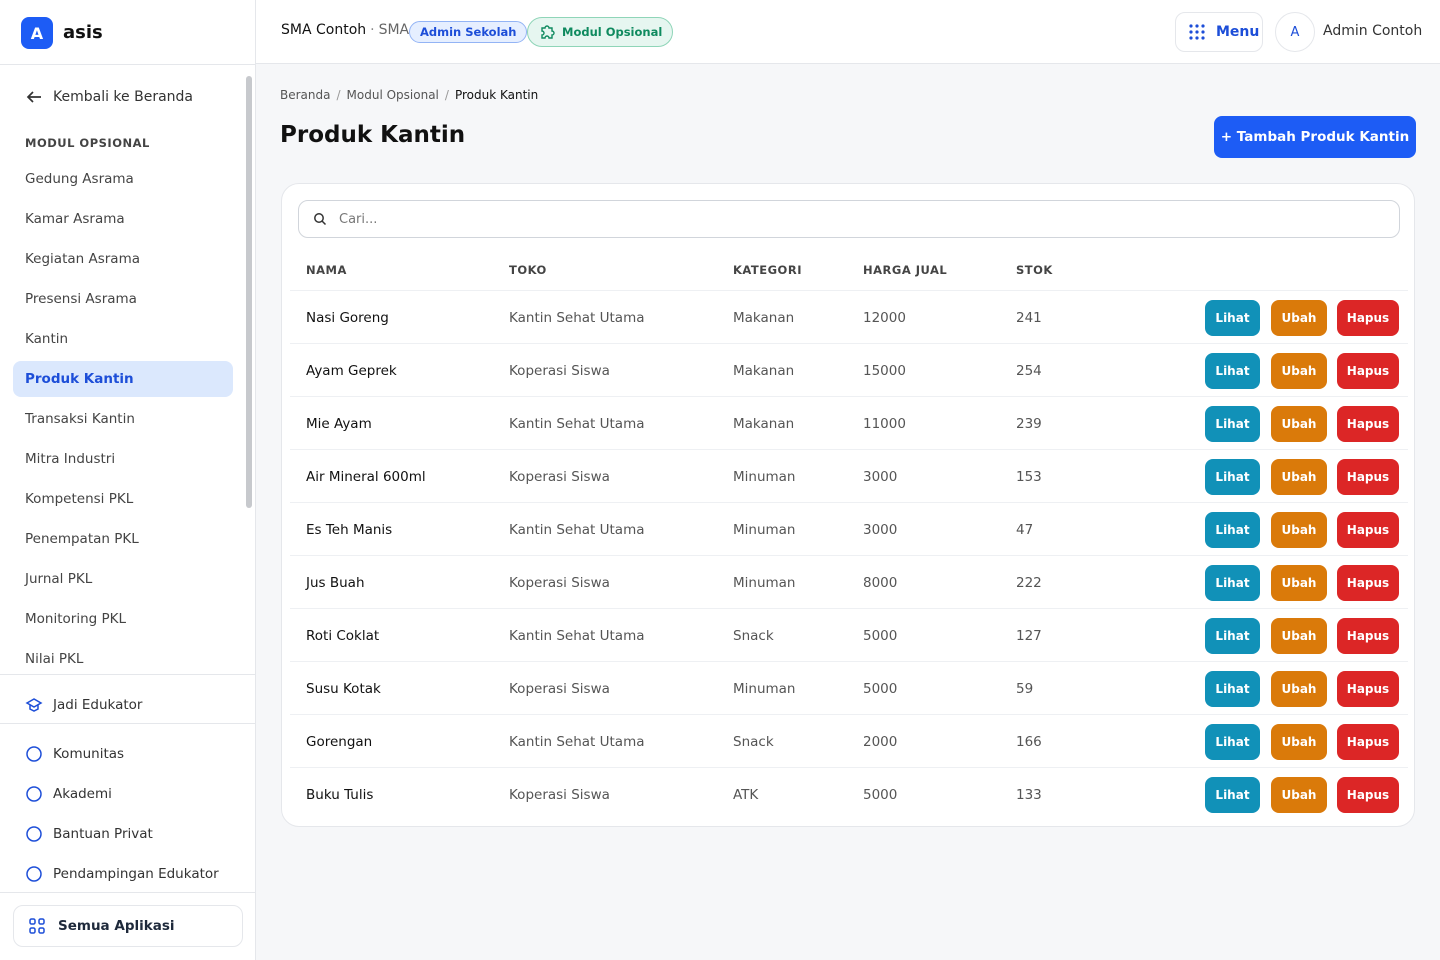 The image size is (1440, 960). What do you see at coordinates (98, 705) in the screenshot?
I see `link-text: Jadi Edukator` at bounding box center [98, 705].